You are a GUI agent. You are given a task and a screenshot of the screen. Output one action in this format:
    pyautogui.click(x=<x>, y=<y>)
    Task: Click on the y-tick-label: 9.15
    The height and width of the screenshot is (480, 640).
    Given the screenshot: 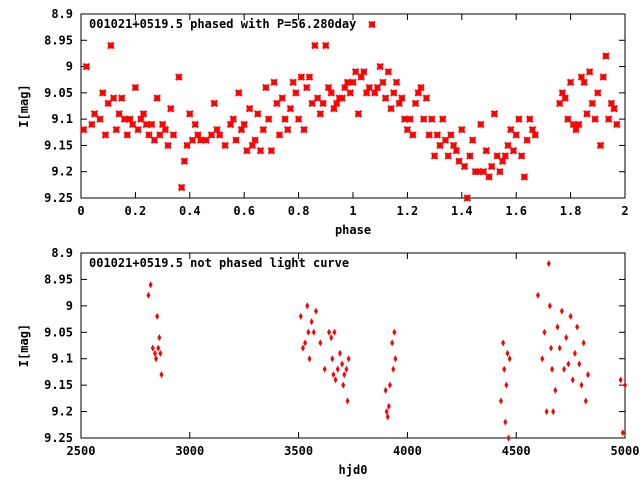 What is the action you would take?
    pyautogui.click(x=58, y=145)
    